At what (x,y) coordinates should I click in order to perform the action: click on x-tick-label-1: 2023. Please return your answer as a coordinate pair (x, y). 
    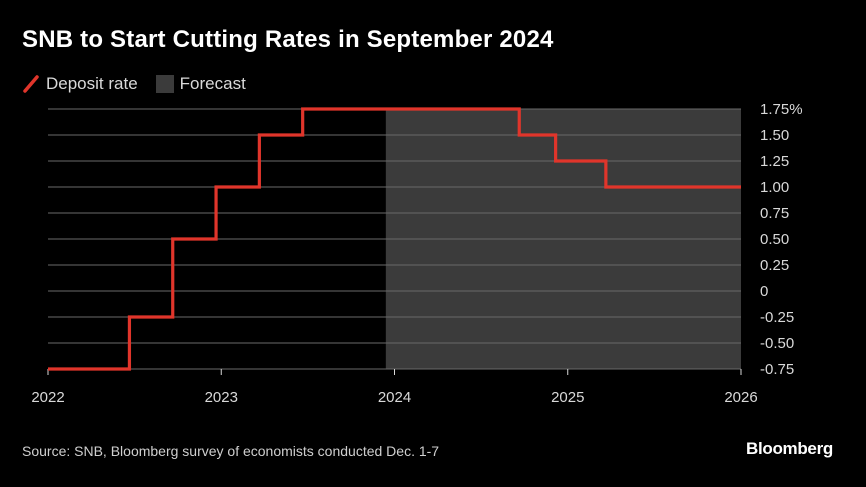
    Looking at the image, I should click on (221, 397).